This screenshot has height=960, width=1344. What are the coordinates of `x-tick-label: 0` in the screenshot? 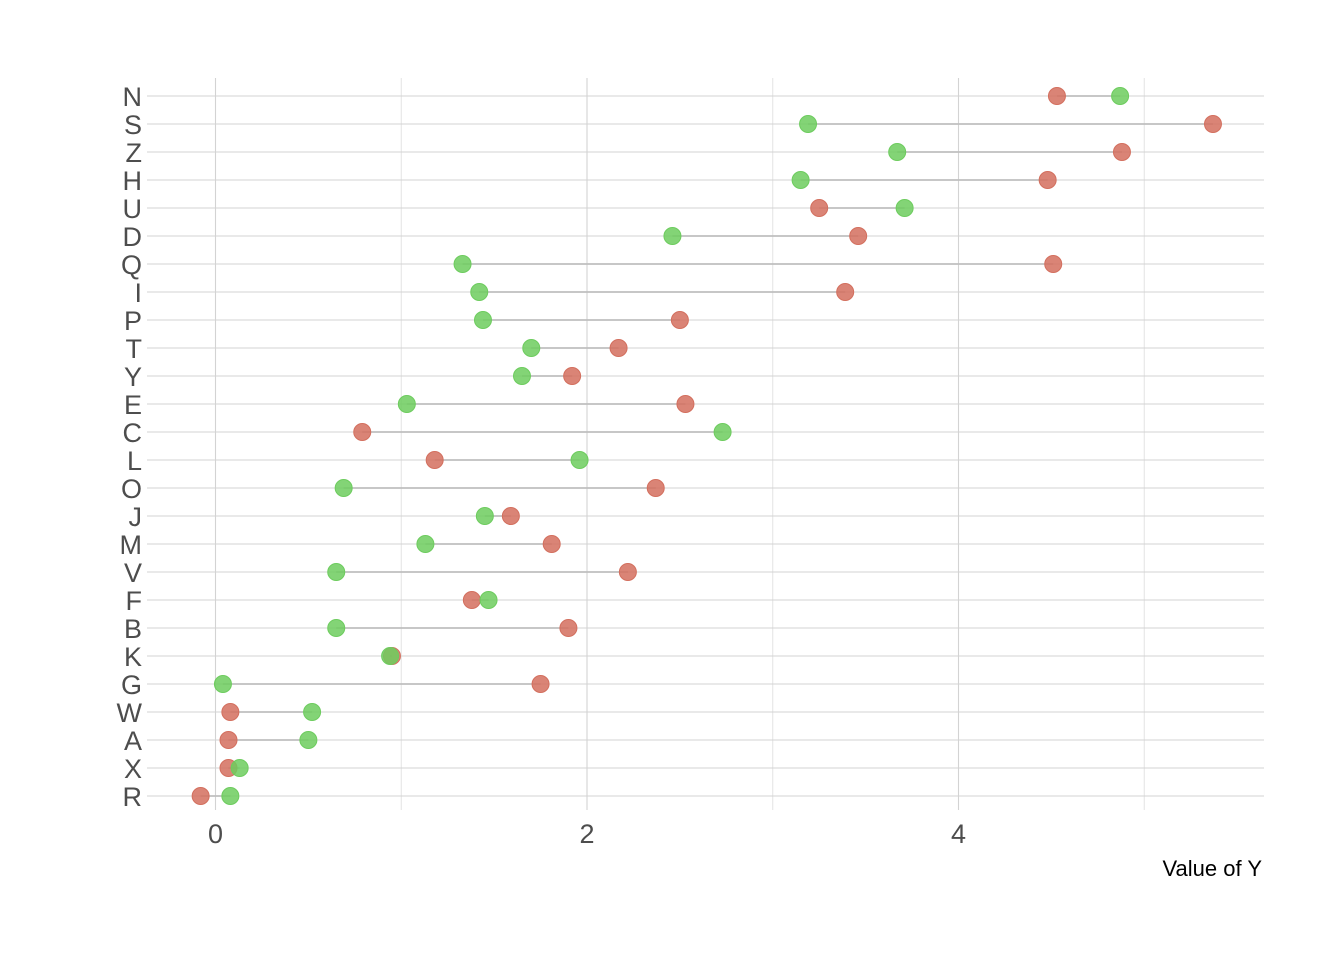 It's located at (215, 834).